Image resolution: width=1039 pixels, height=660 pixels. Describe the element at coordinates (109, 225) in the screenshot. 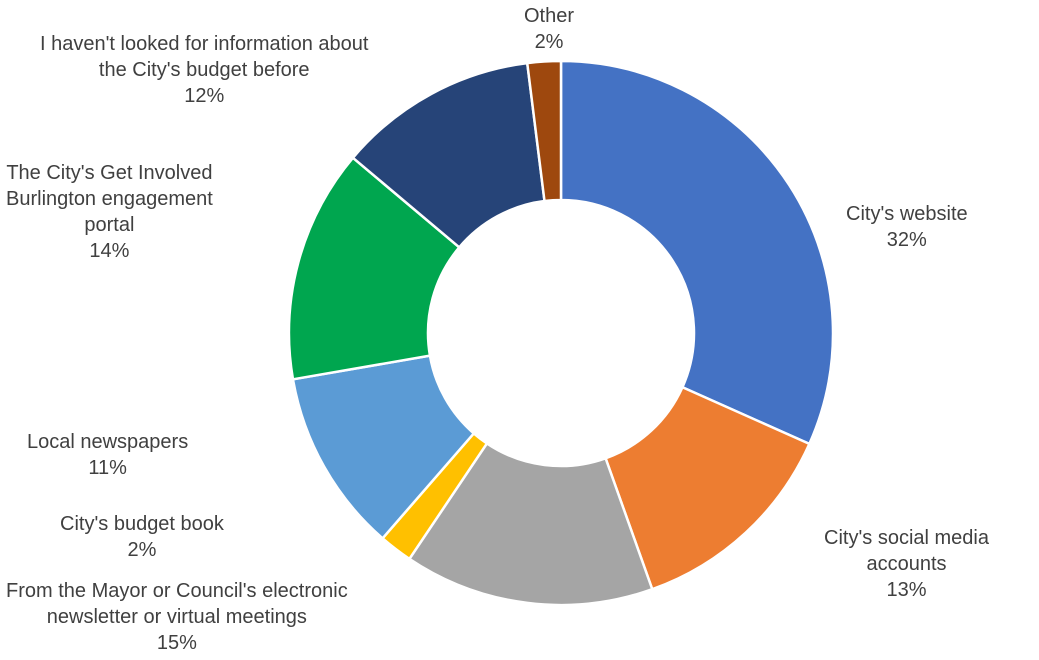

I see `label-line: portal` at that location.